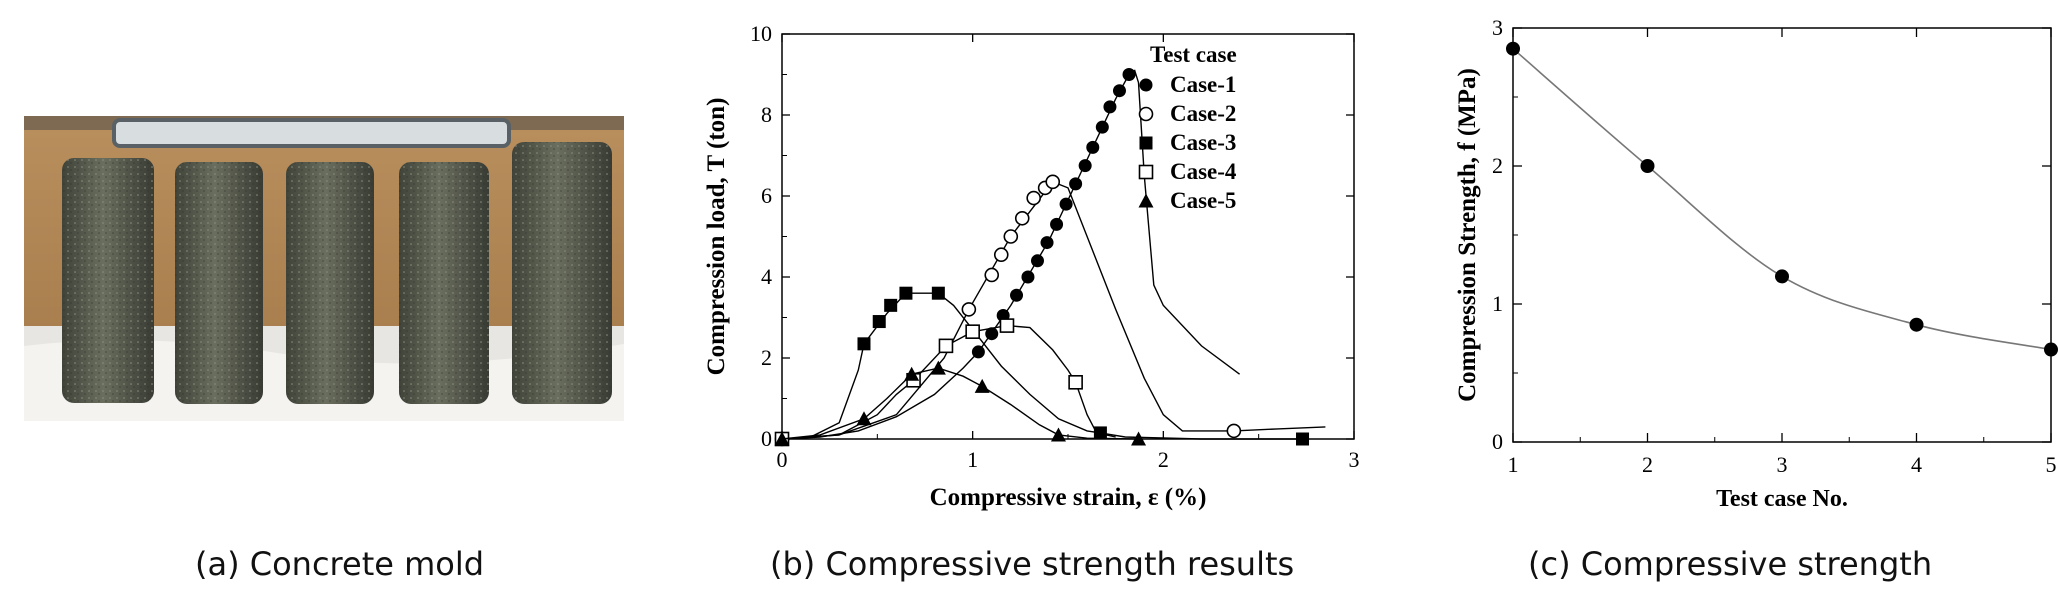 Image resolution: width=2059 pixels, height=604 pixels. Describe the element at coordinates (1193, 54) in the screenshot. I see `legend-title: Test case` at that location.